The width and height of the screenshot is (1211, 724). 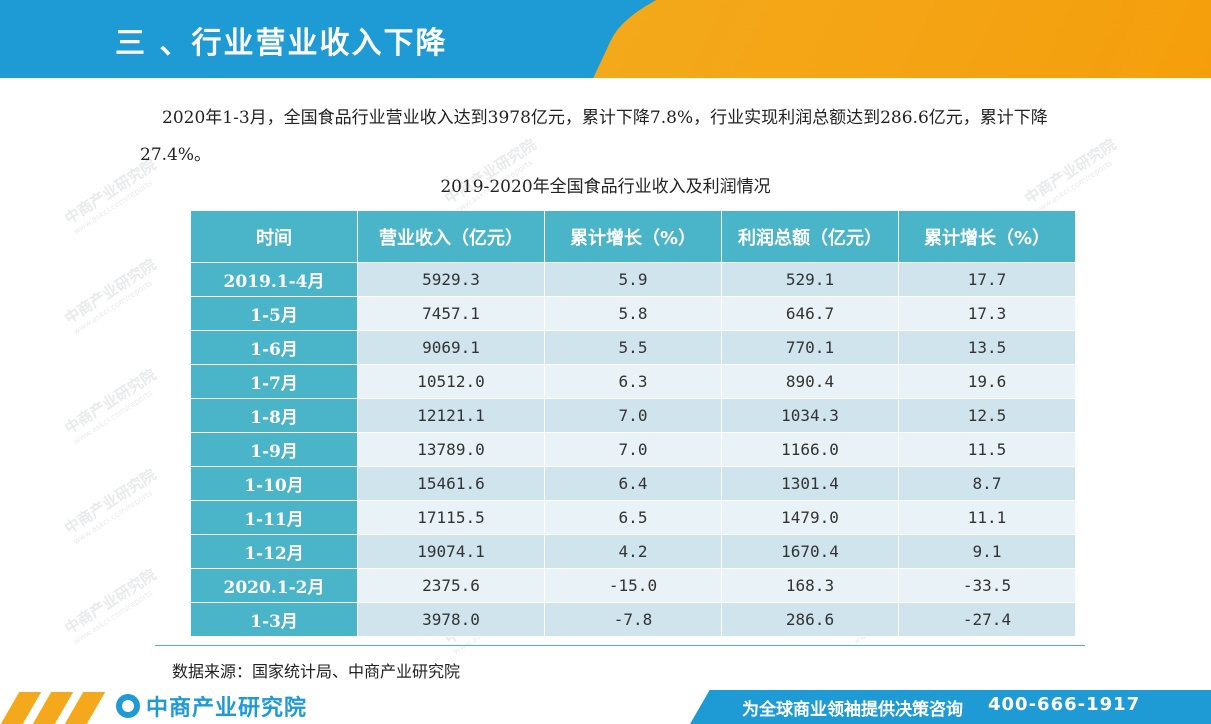 What do you see at coordinates (451, 236) in the screenshot?
I see `header-revenue: 营业收入（亿元）` at bounding box center [451, 236].